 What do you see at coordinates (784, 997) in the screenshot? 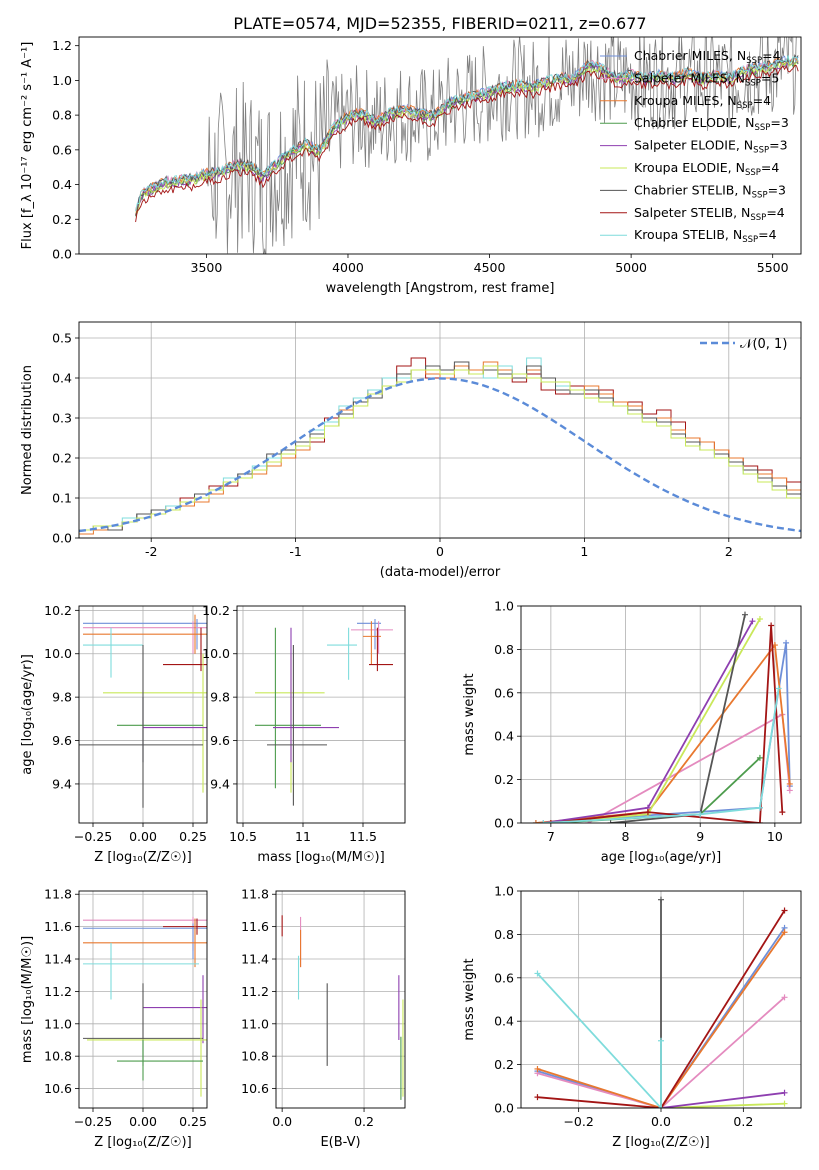
I see `salpeter_miles-point` at bounding box center [784, 997].